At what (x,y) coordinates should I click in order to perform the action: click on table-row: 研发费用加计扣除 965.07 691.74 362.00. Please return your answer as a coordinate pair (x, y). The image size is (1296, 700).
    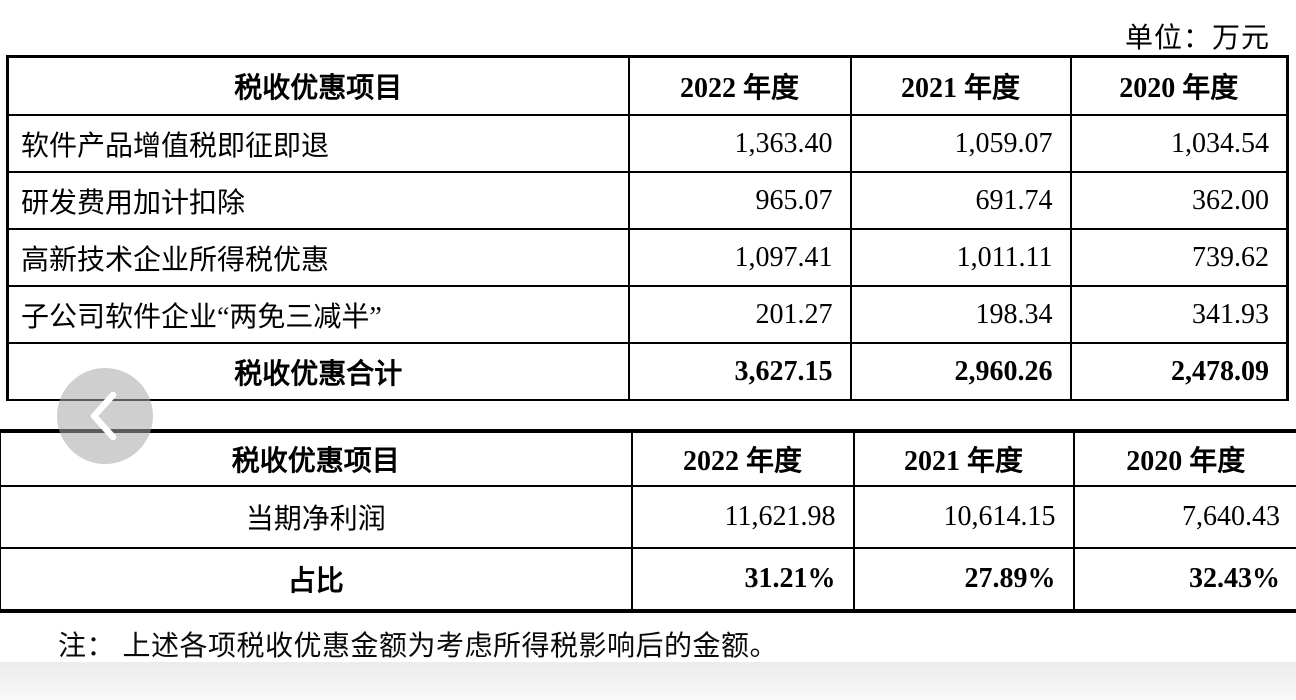
    Looking at the image, I should click on (647, 200).